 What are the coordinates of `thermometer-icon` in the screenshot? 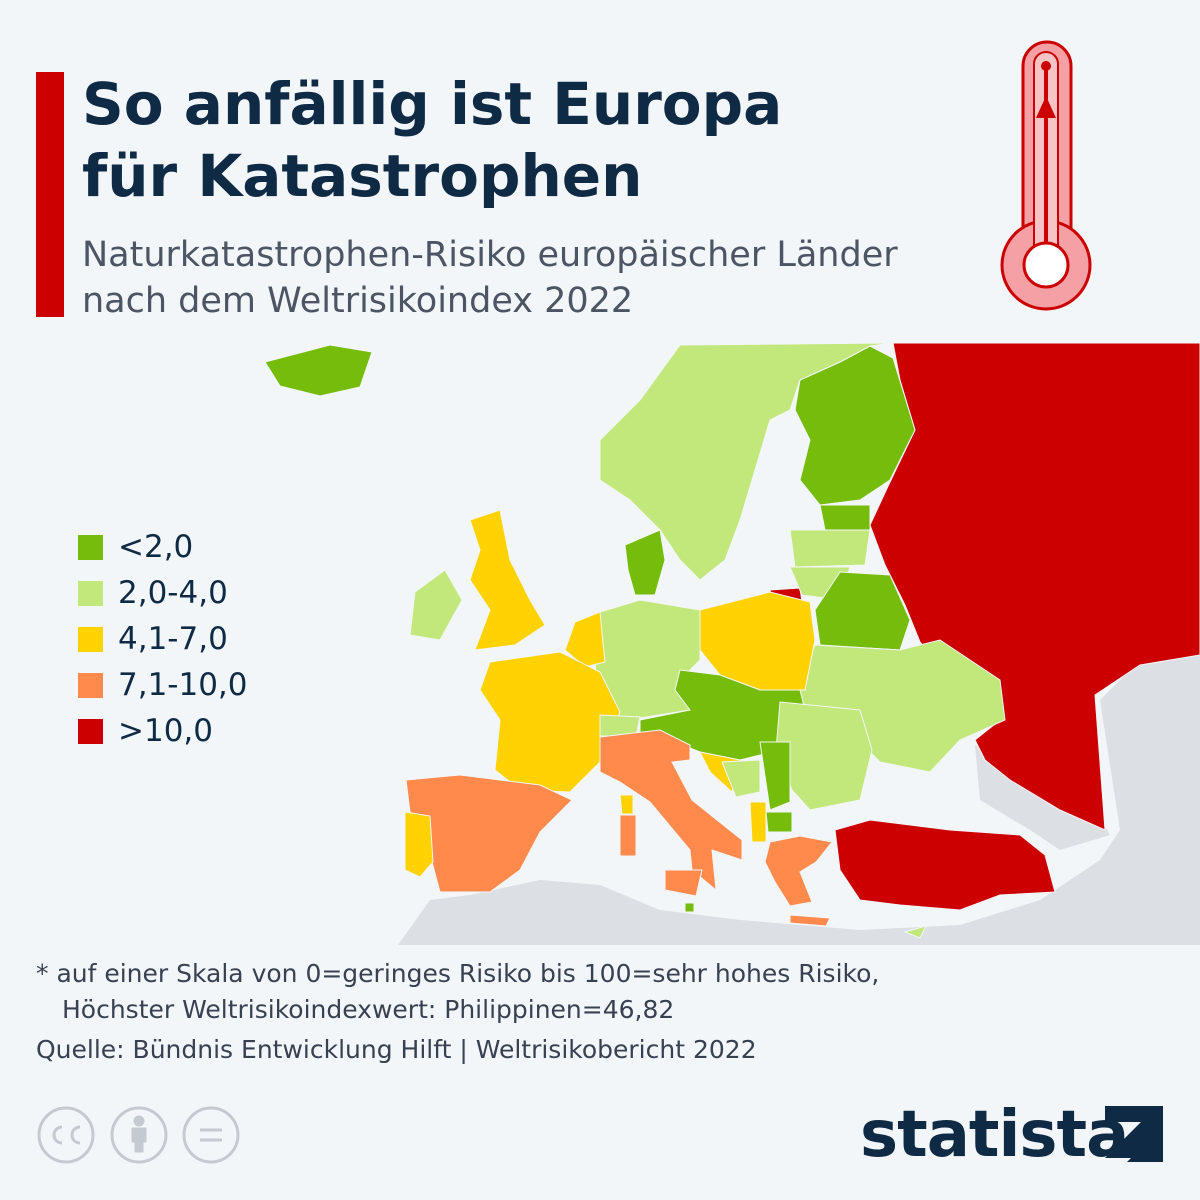 It's located at (1046, 175).